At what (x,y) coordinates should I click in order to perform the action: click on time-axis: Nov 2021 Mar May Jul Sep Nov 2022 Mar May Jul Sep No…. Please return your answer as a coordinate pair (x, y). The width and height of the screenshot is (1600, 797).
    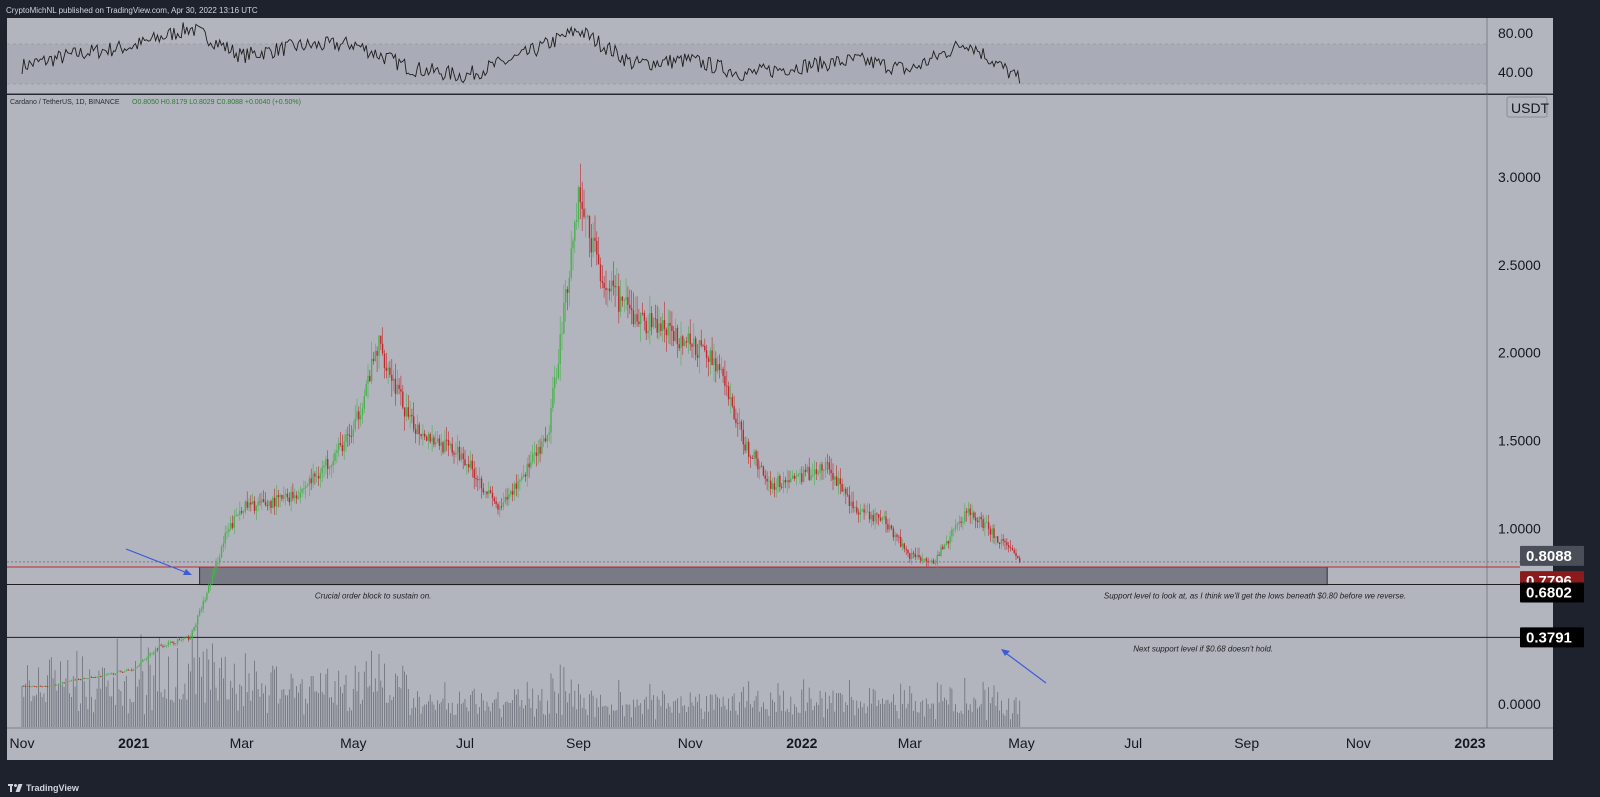
    Looking at the image, I should click on (780, 743).